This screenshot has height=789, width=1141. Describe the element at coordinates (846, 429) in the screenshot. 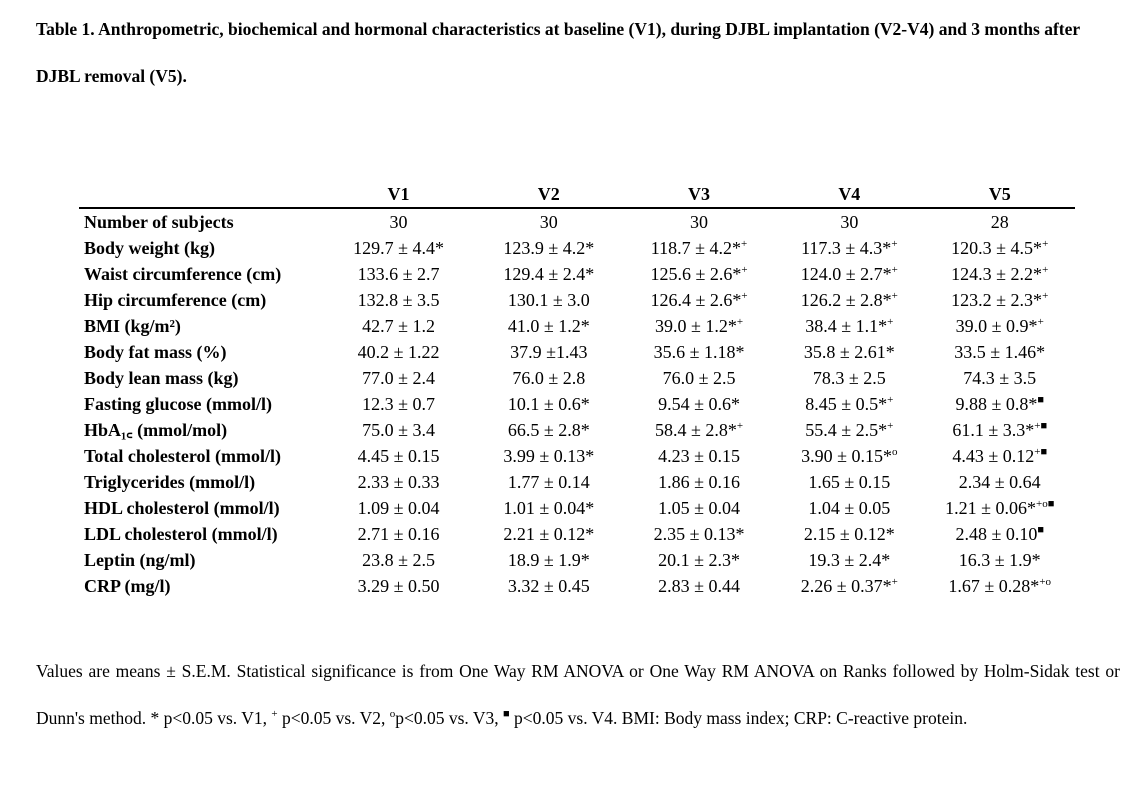

I see `cell-value: 55.4 ± 2.5*` at that location.